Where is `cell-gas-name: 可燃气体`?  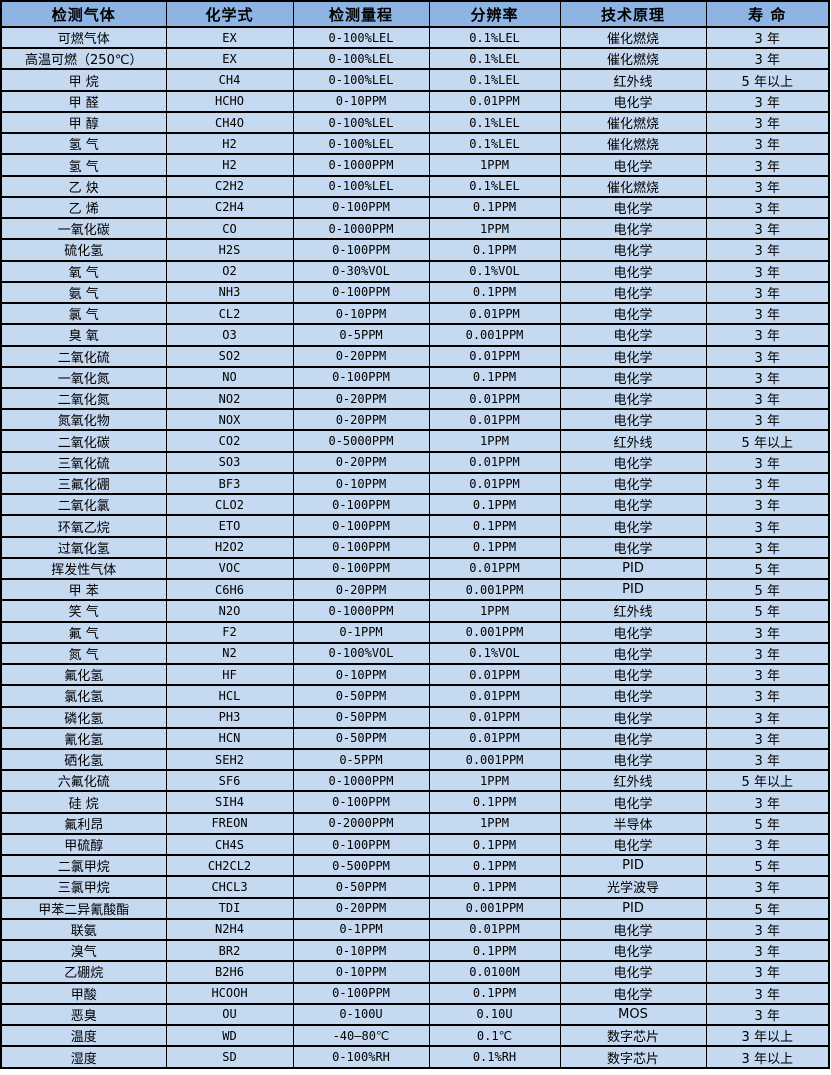 cell-gas-name: 可燃气体 is located at coordinates (83, 37).